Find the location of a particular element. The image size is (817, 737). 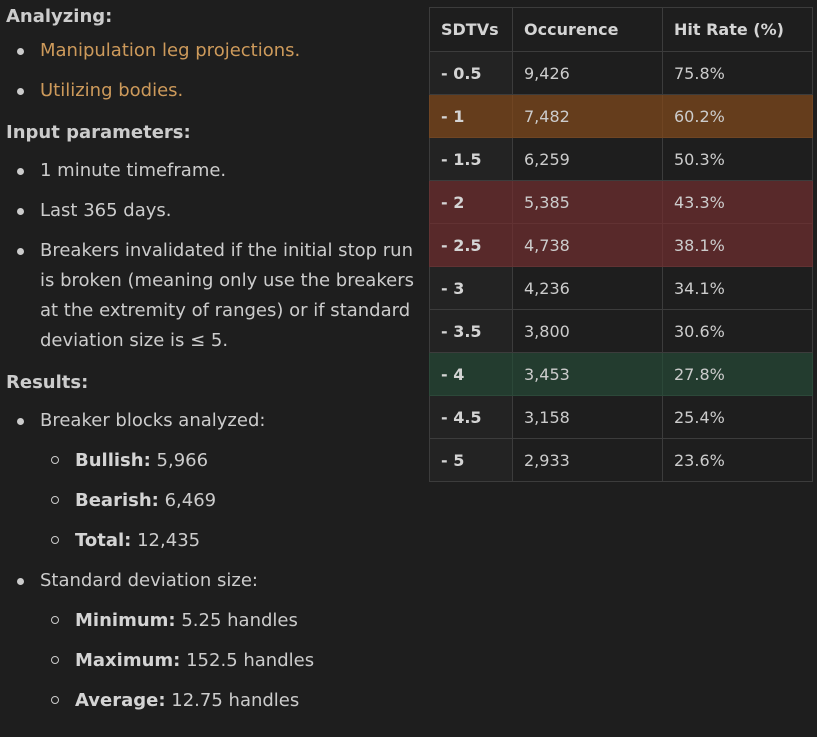

sdtv-cell: - 2.5 is located at coordinates (471, 245).